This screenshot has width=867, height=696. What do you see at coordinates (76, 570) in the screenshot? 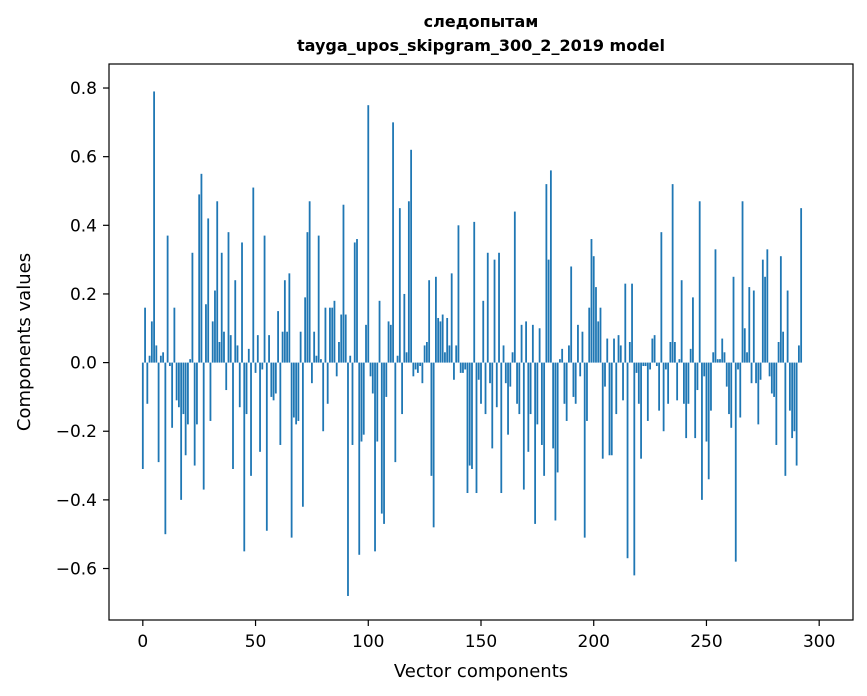
I see `y-tick-label: −0.6` at bounding box center [76, 570].